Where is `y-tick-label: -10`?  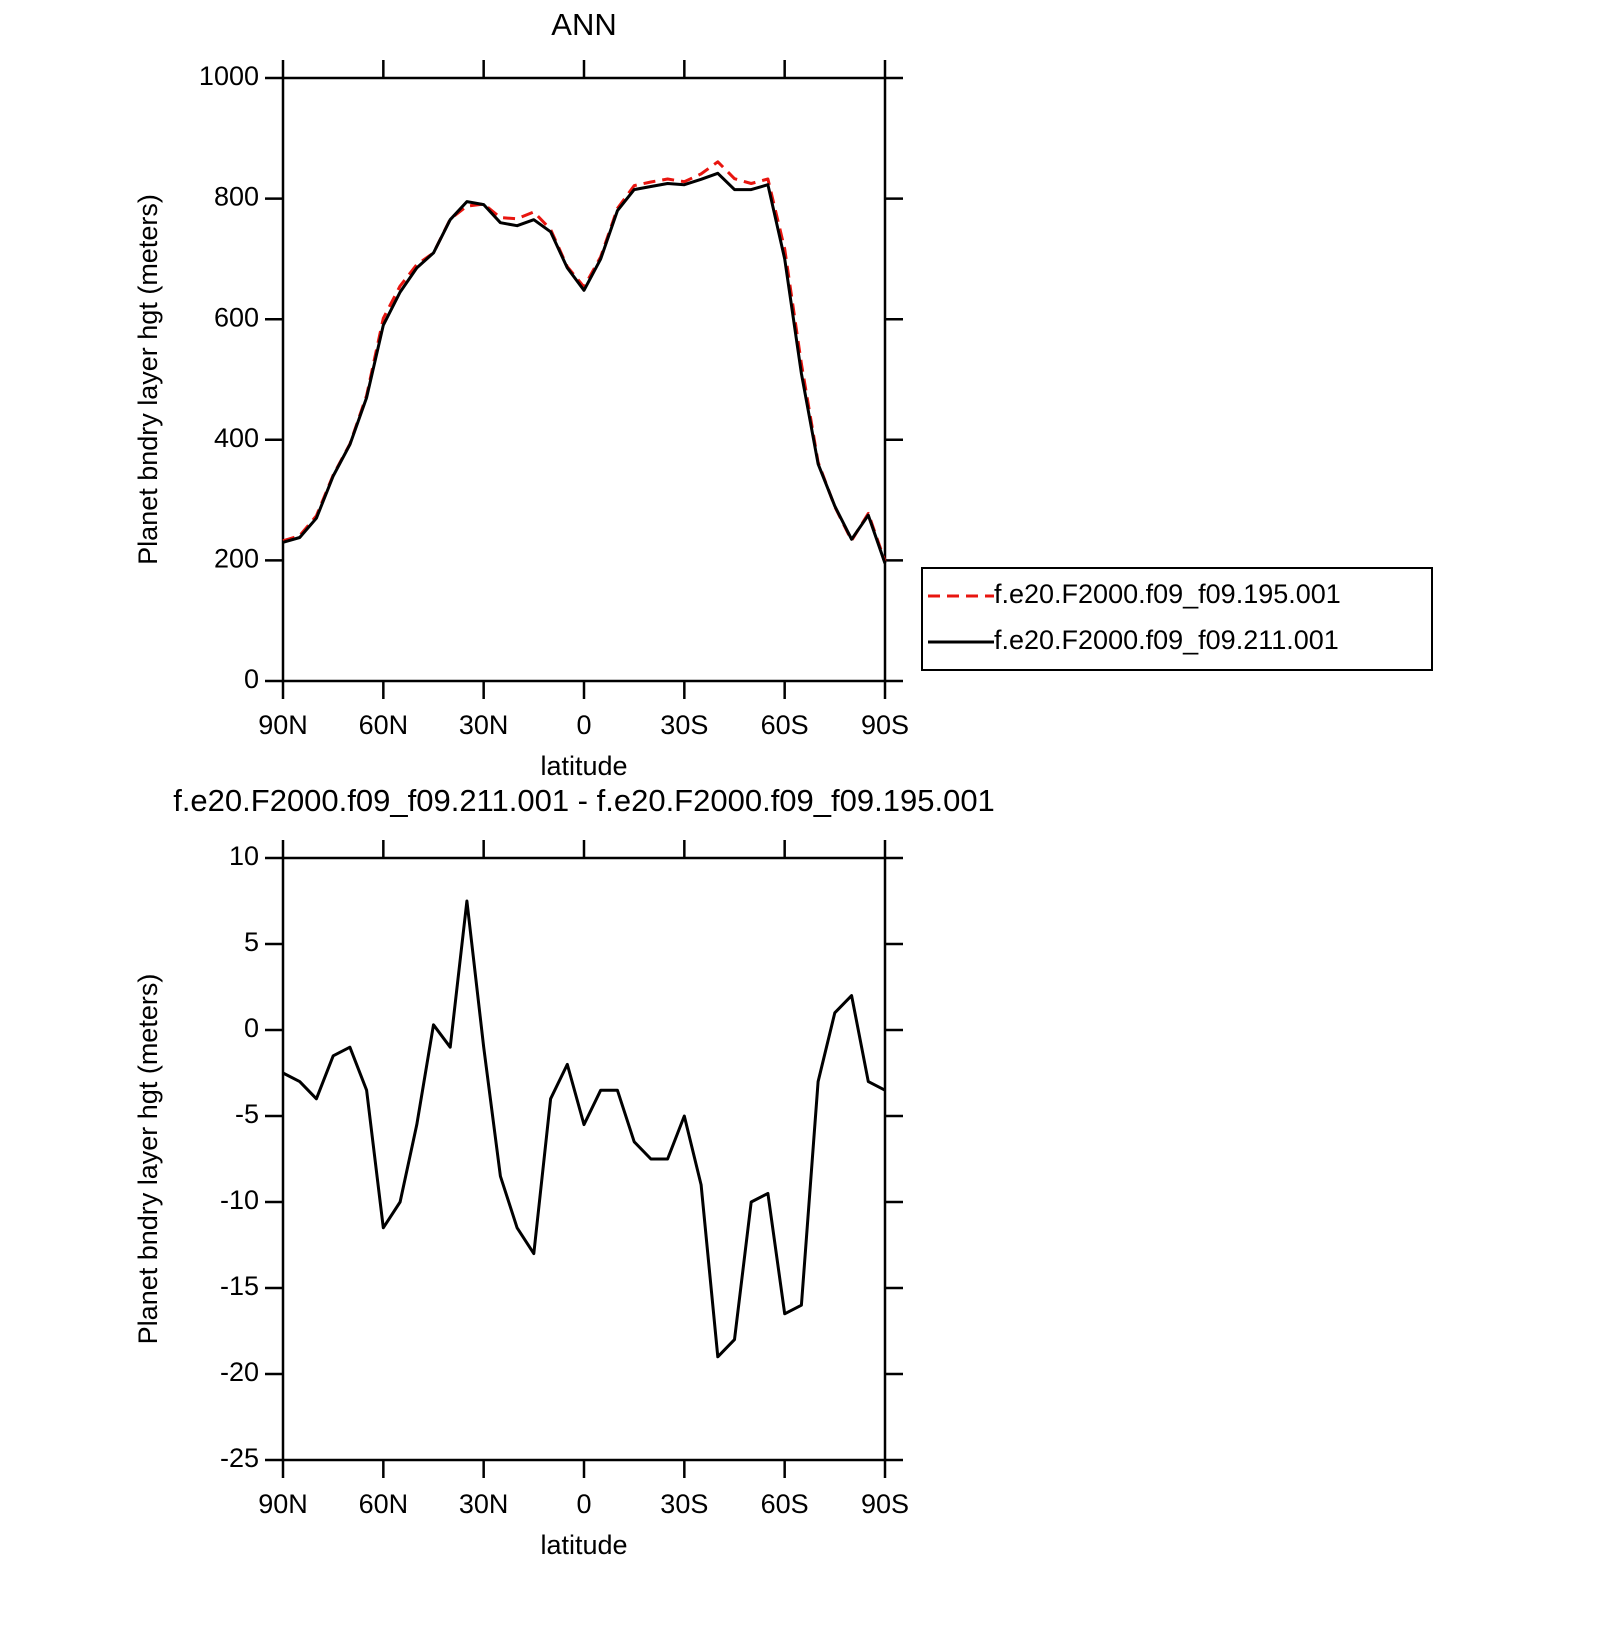 y-tick-label: -10 is located at coordinates (239, 1200).